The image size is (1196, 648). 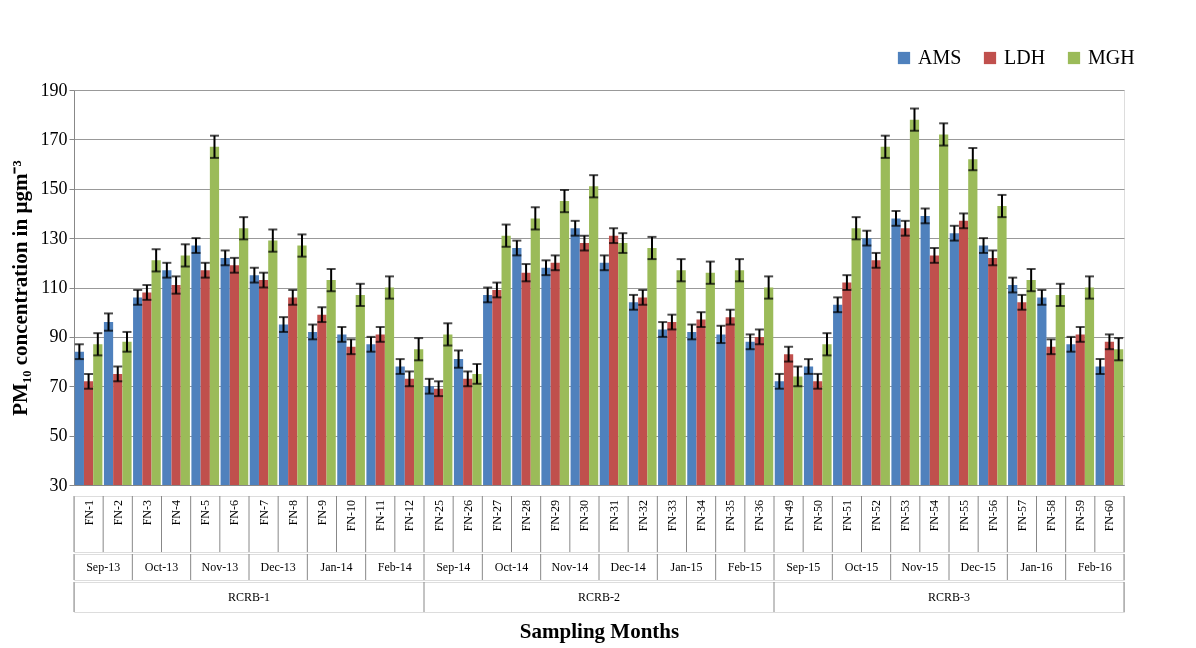 I want to click on text: Dec-14, so click(x=628, y=567).